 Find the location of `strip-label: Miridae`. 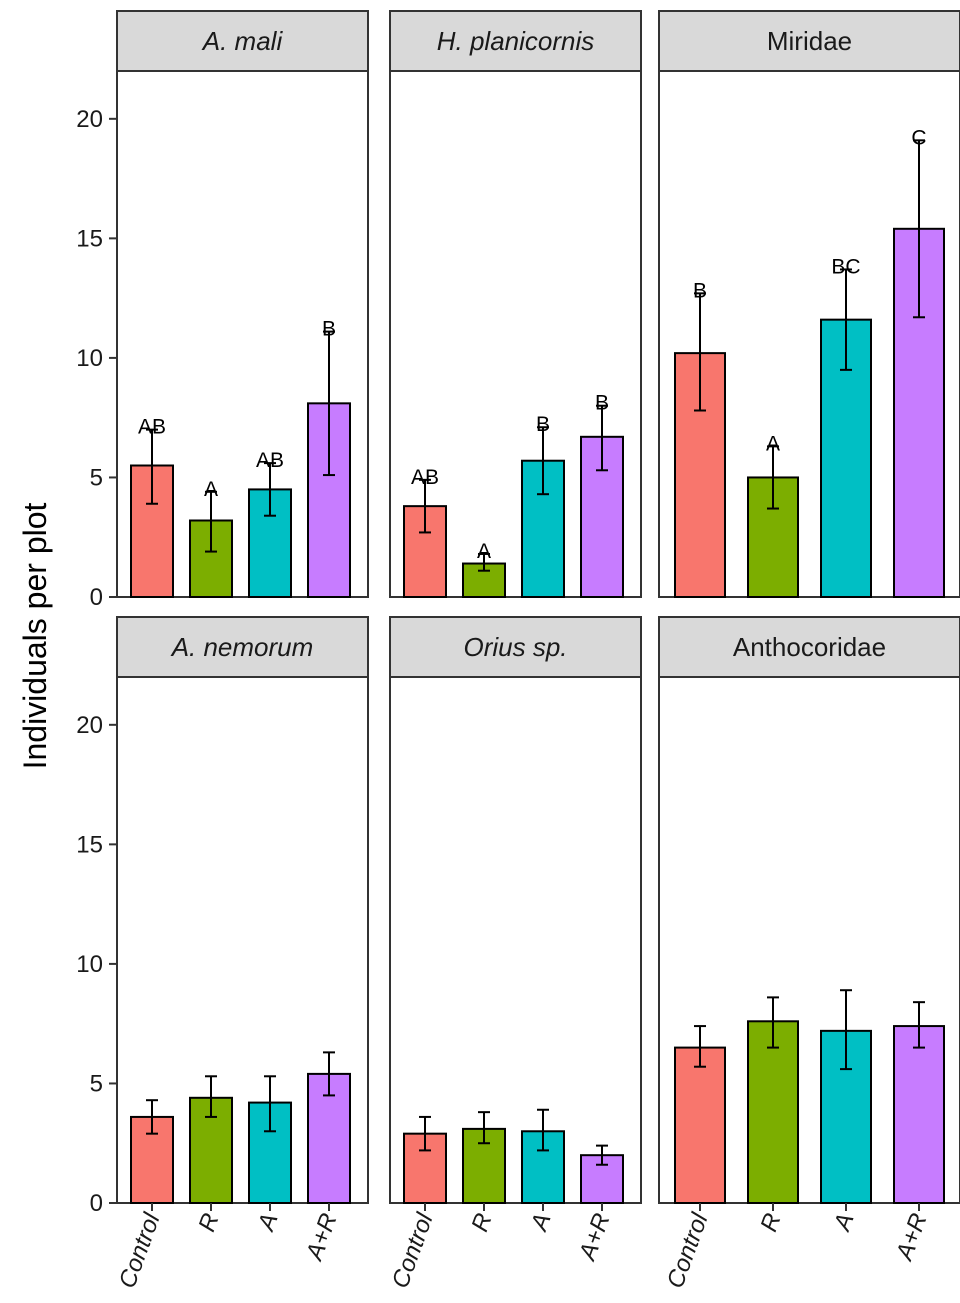

strip-label: Miridae is located at coordinates (809, 41).